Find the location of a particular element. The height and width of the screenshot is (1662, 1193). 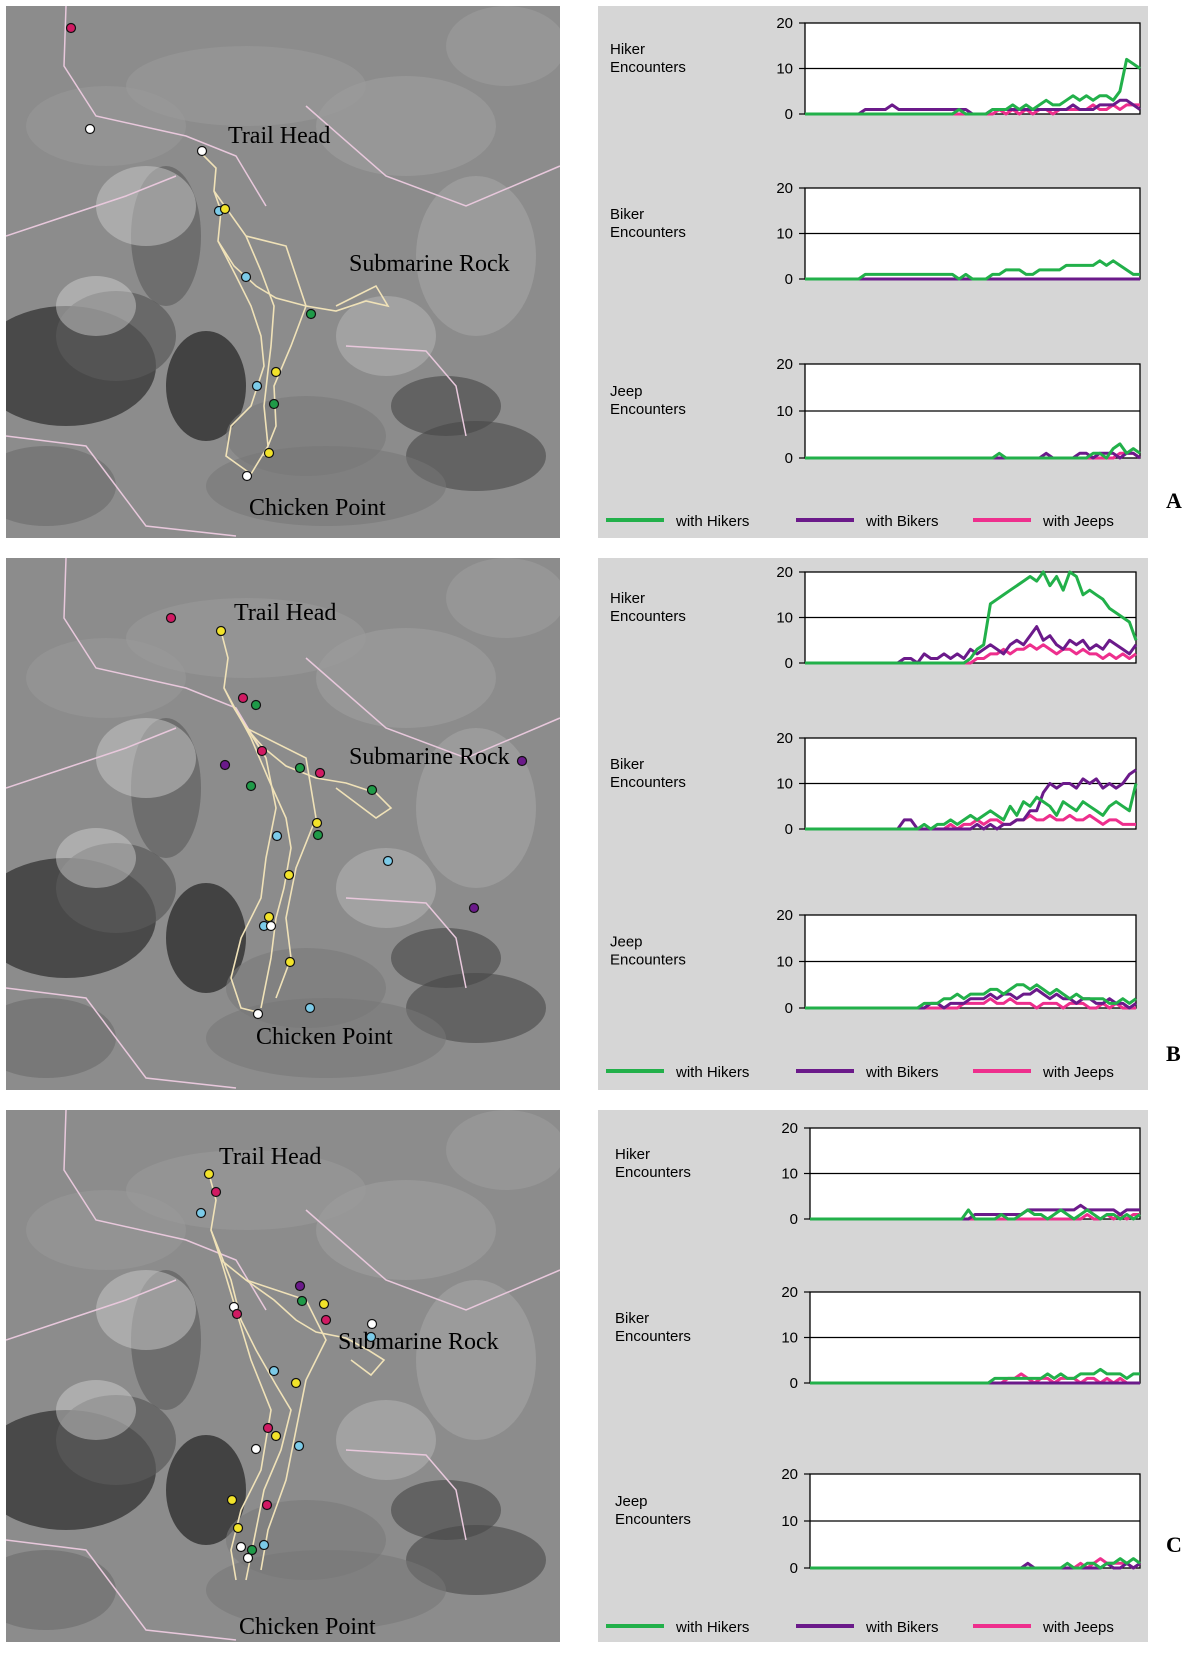

trail-map-a: Trail Head Submarine Rock Chicken Point is located at coordinates (283, 272).